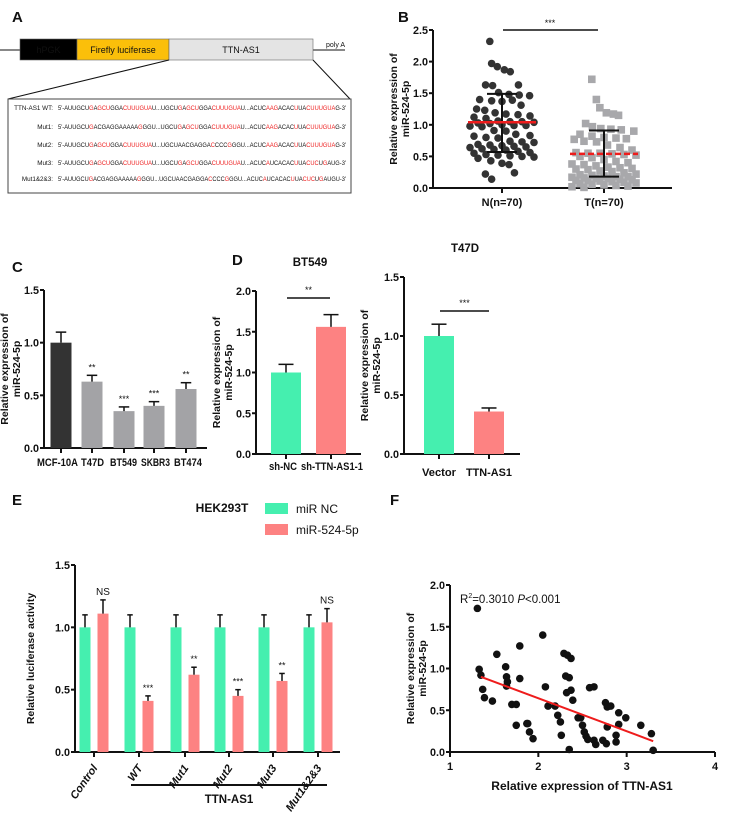 The width and height of the screenshot is (753, 816). Describe the element at coordinates (335, 45) in the screenshot. I see `poly-a-label: poly A` at that location.